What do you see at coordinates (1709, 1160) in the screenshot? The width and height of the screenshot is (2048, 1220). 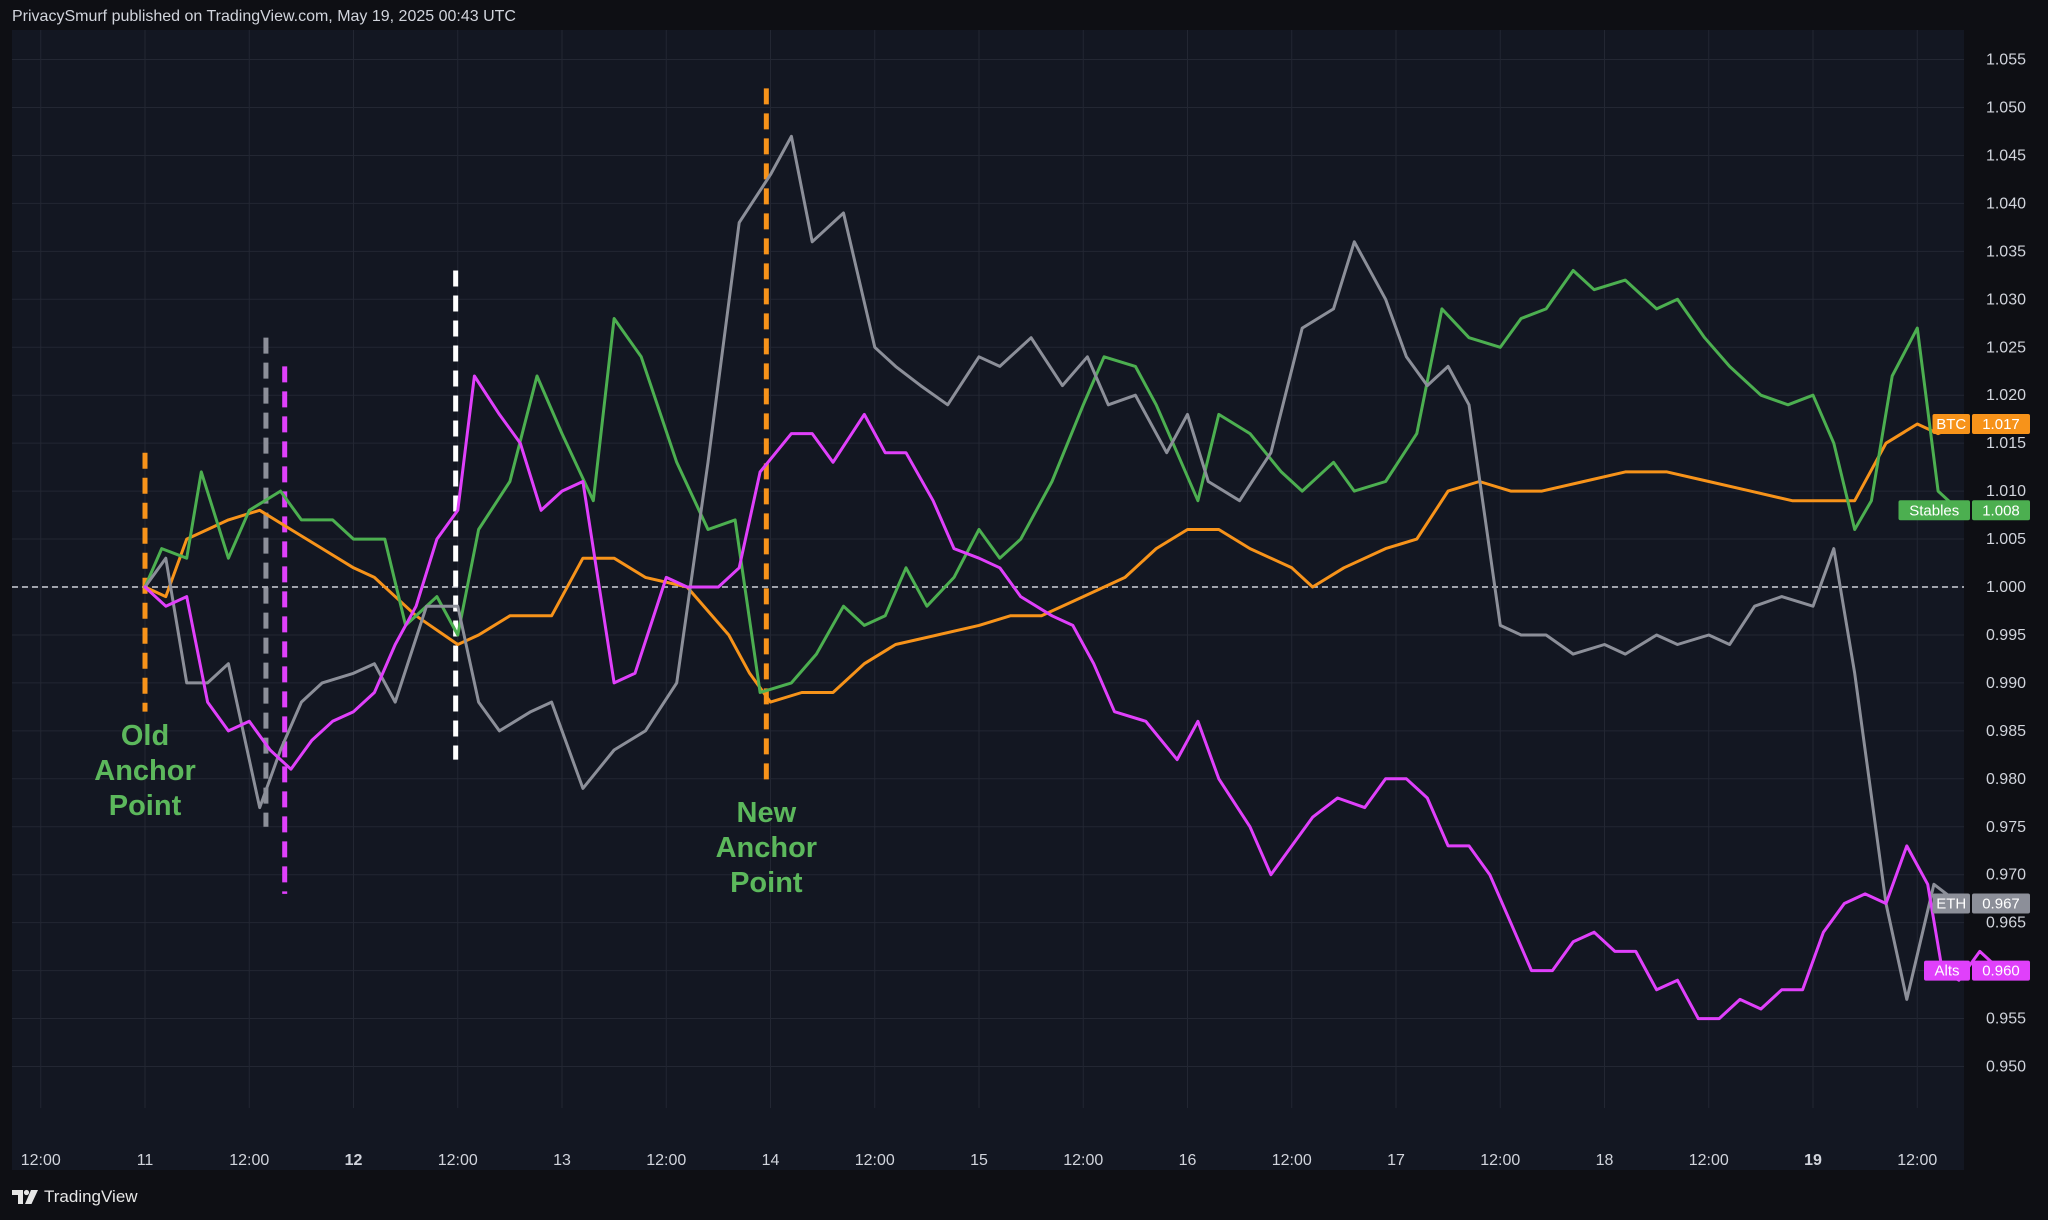 I see `x-tick-label-16: 12:00` at bounding box center [1709, 1160].